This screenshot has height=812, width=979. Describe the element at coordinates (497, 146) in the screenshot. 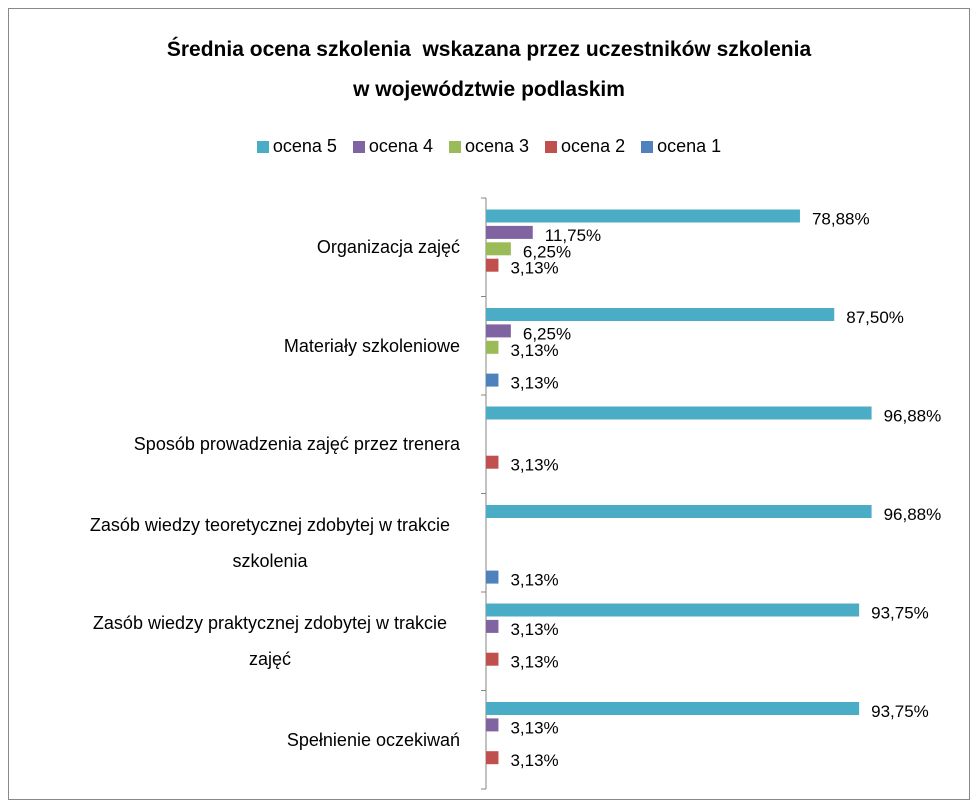

I see `legend-label: ocena 3` at that location.